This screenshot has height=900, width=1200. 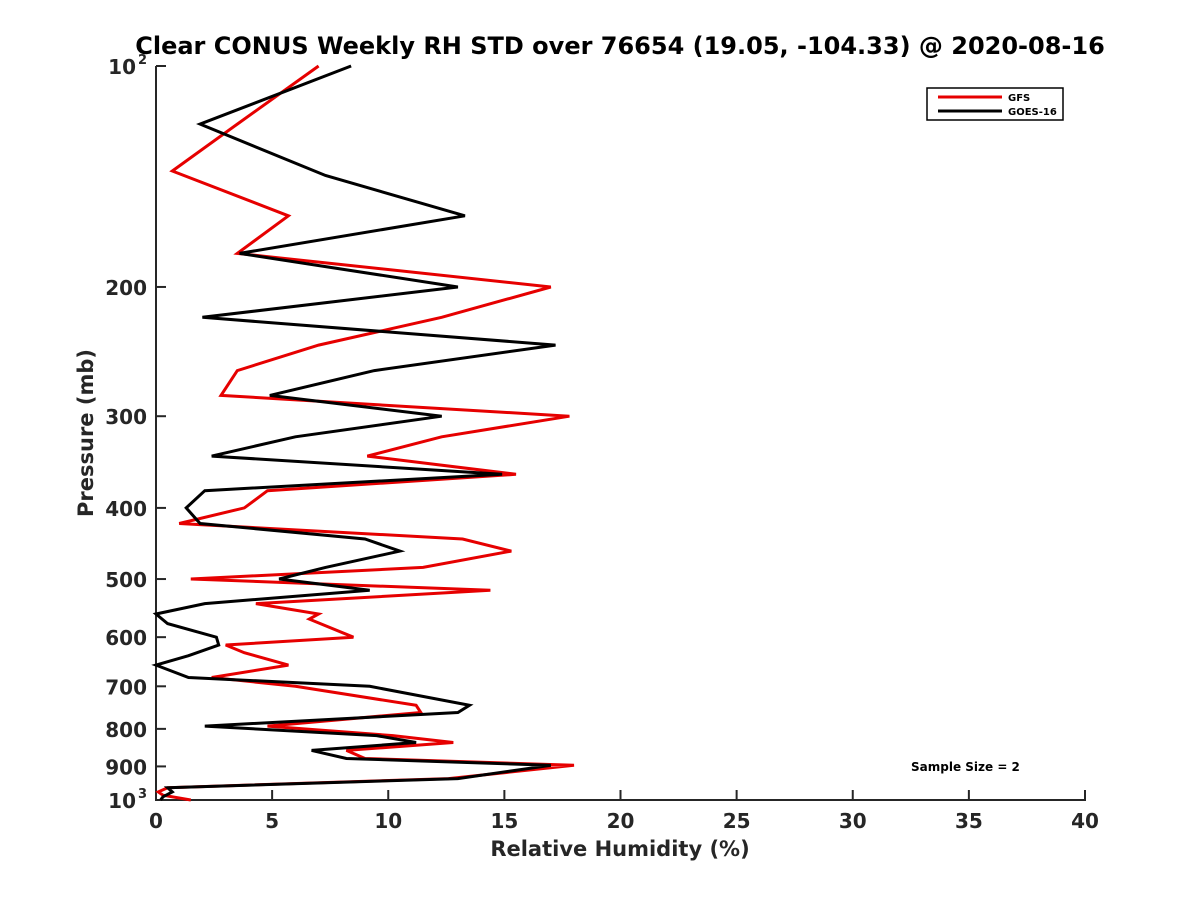 What do you see at coordinates (621, 821) in the screenshot?
I see `x-tick-label: 20` at bounding box center [621, 821].